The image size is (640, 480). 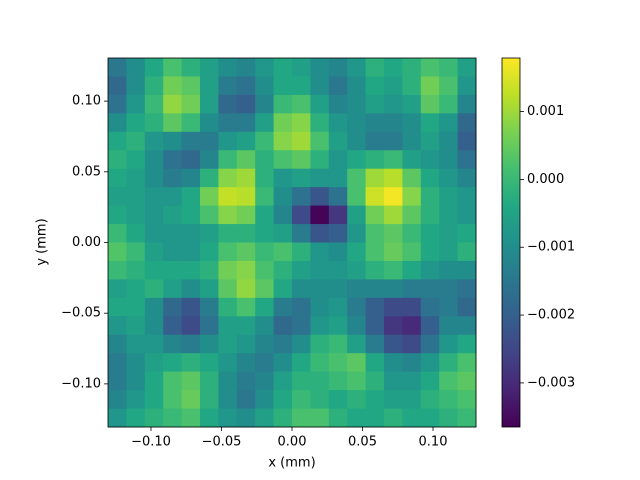 I want to click on x-tick-label: 0.10, so click(x=433, y=442).